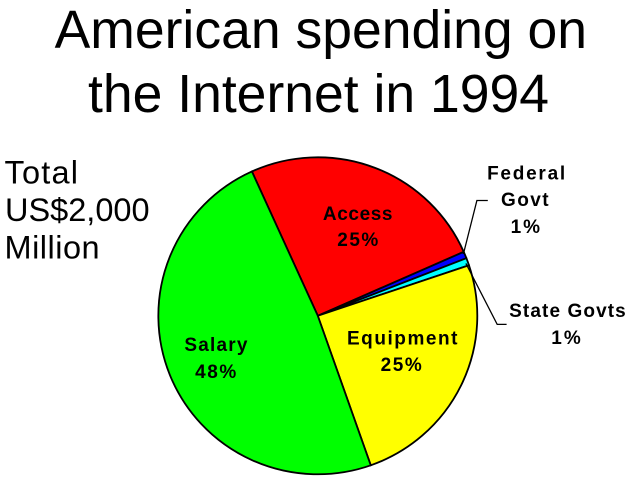 The height and width of the screenshot is (480, 640). Describe the element at coordinates (216, 372) in the screenshot. I see `svg-text: 48%` at that location.